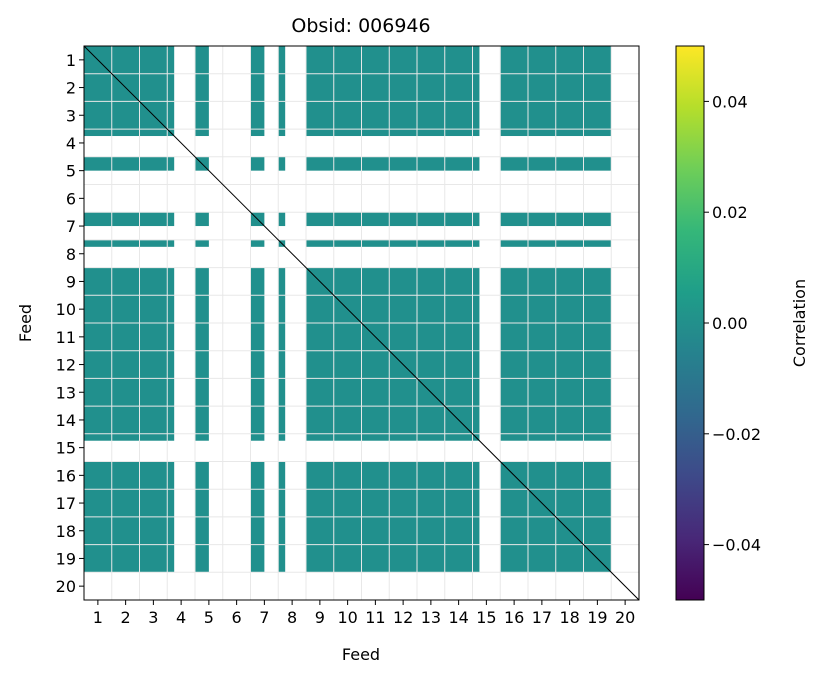 Image resolution: width=825 pixels, height=678 pixels. I want to click on y-tick-label: 3, so click(71, 115).